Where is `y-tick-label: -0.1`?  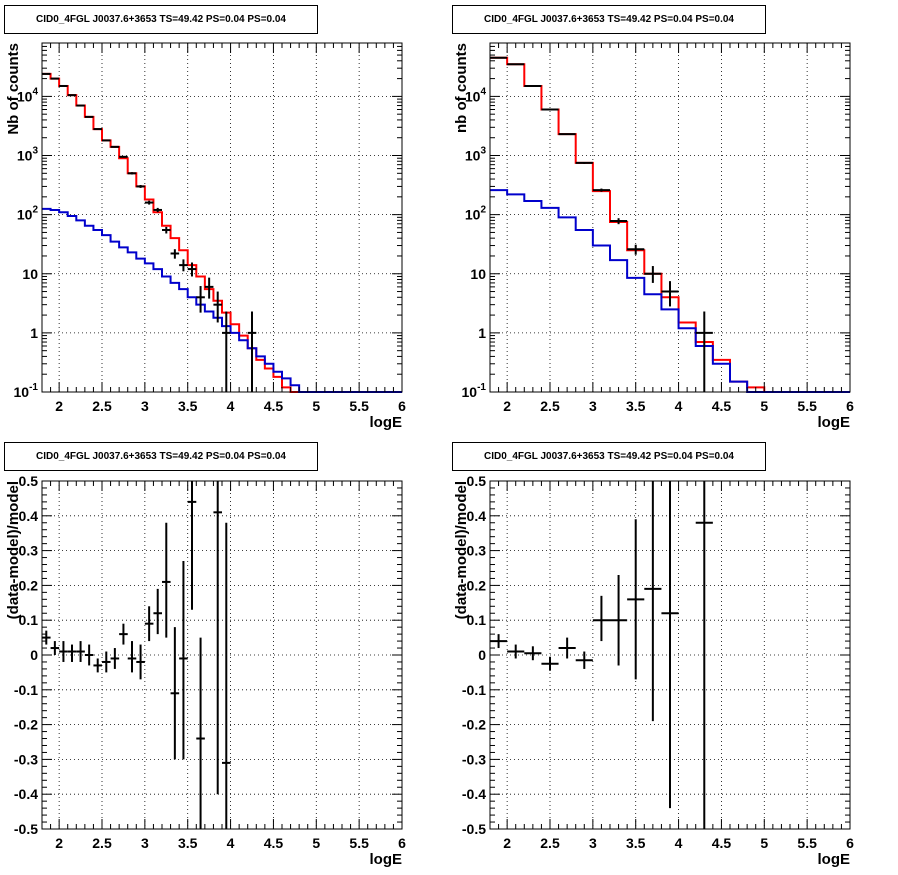 y-tick-label: -0.1 is located at coordinates (474, 690).